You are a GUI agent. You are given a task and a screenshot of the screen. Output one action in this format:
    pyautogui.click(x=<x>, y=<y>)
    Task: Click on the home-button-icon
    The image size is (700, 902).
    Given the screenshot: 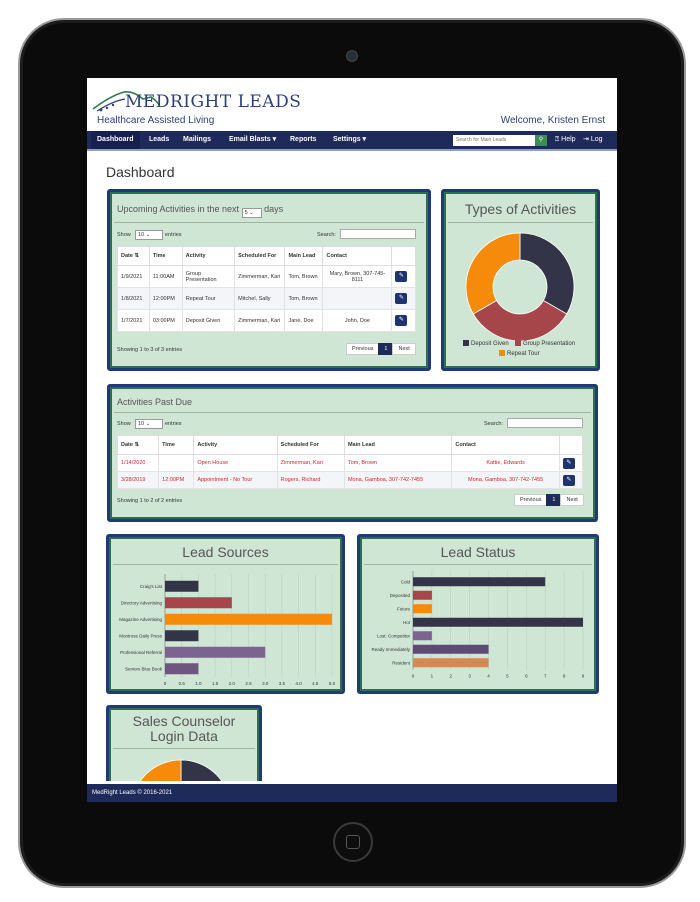 What is the action you would take?
    pyautogui.click(x=353, y=842)
    